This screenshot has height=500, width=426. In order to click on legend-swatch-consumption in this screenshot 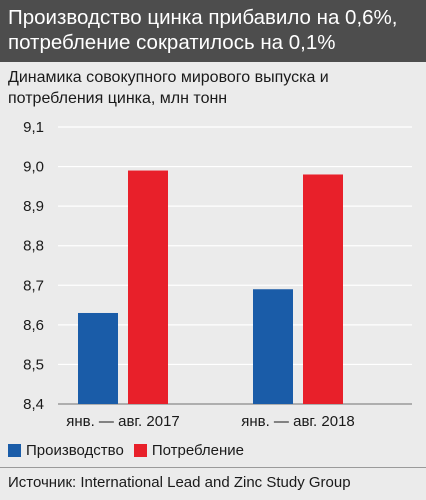, I will do `click(140, 450)`.